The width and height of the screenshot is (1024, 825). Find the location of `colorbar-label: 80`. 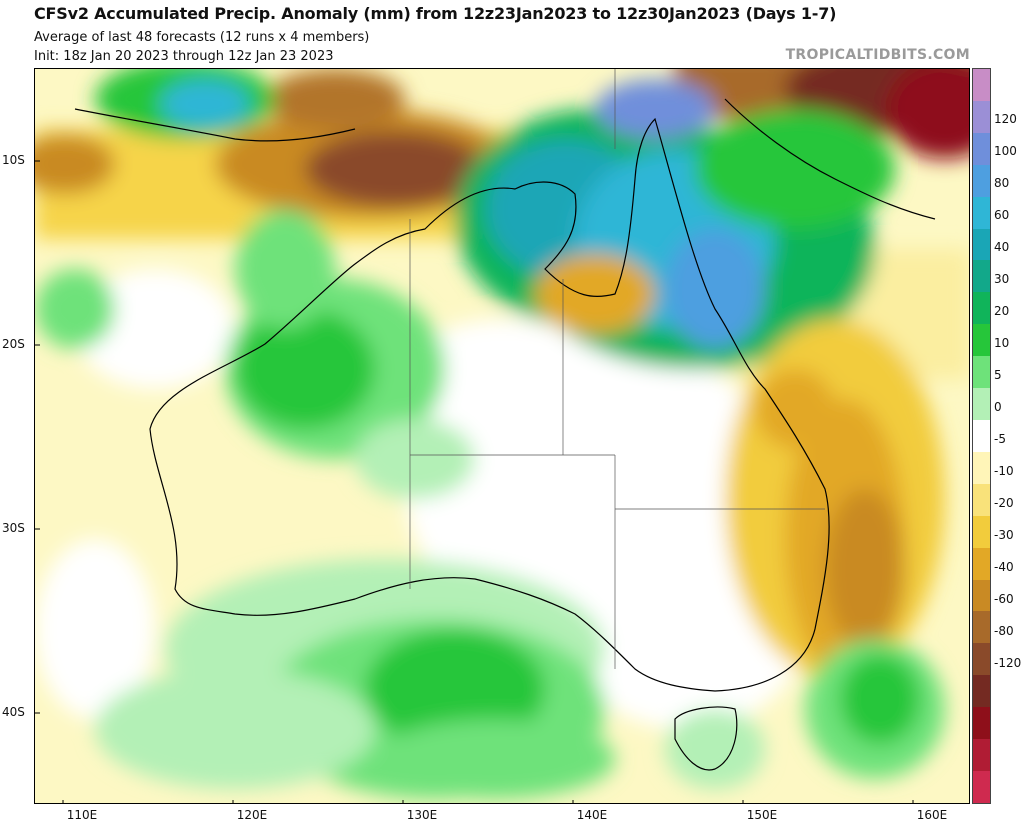

colorbar-label: 80 is located at coordinates (1002, 183).